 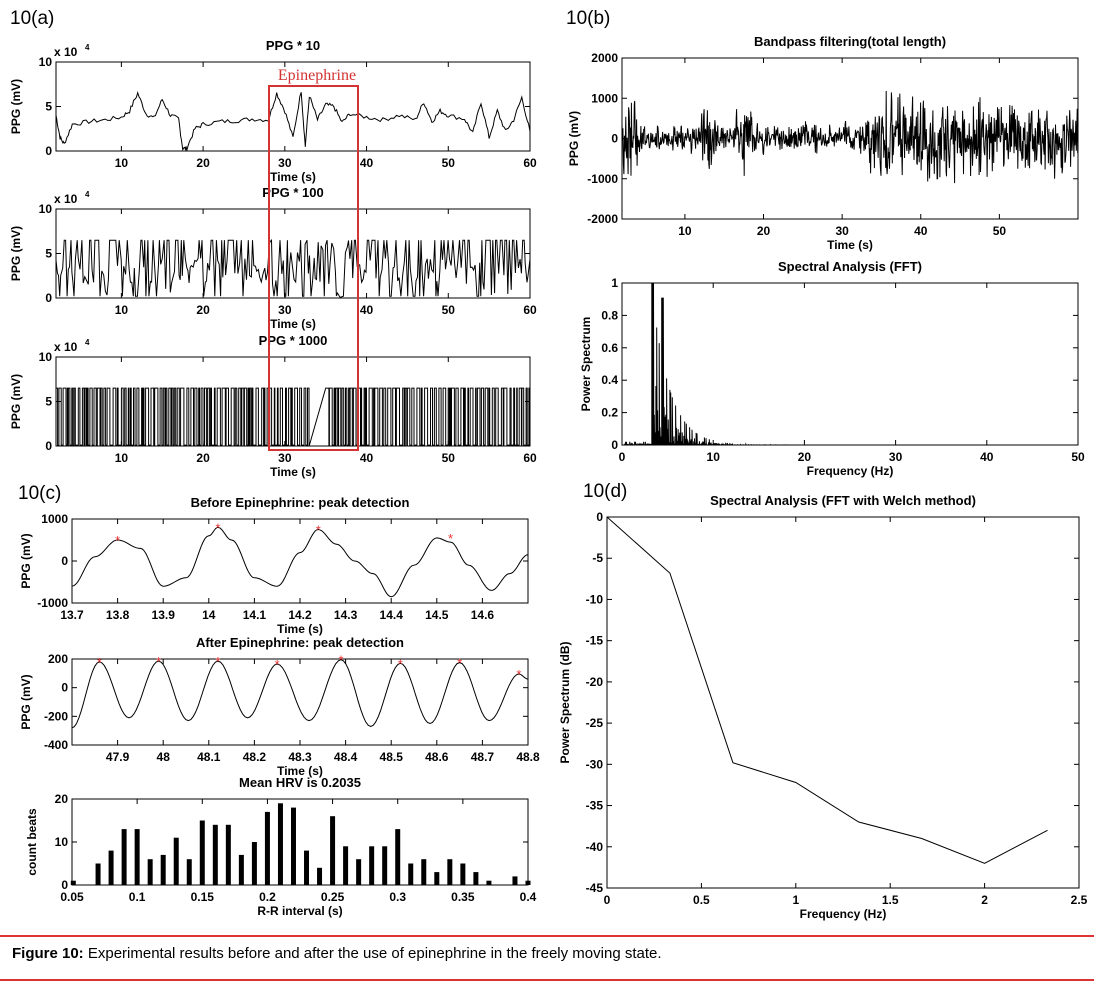 I want to click on chart-title: PPG * 10, so click(x=293, y=45).